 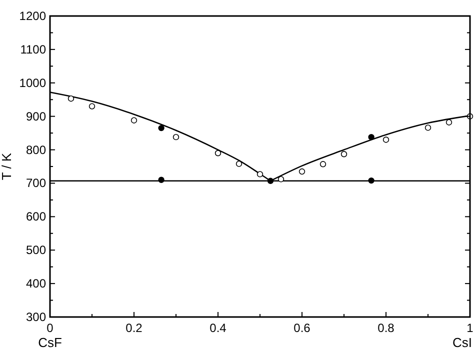 I want to click on x-tick-label: 0.8, so click(x=386, y=328).